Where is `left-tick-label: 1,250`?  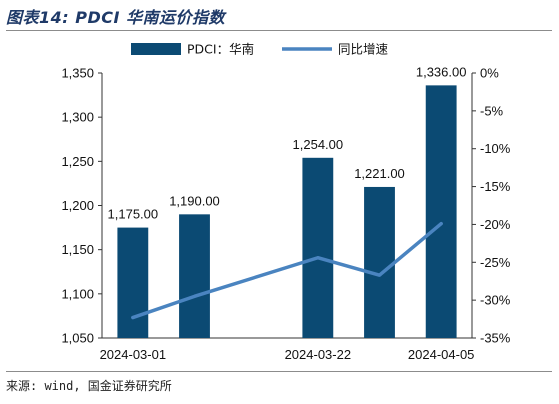 left-tick-label: 1,250 is located at coordinates (77, 161).